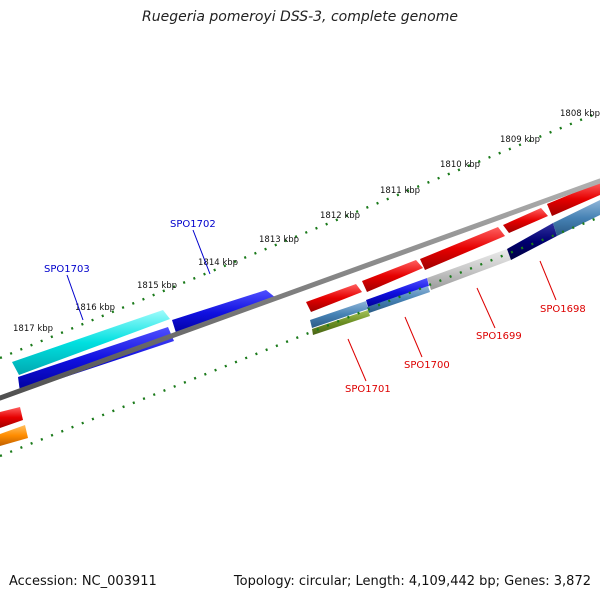 This screenshot has width=600, height=600. Describe the element at coordinates (563, 309) in the screenshot. I see `gene-label-spo1698: SPO1698` at that location.